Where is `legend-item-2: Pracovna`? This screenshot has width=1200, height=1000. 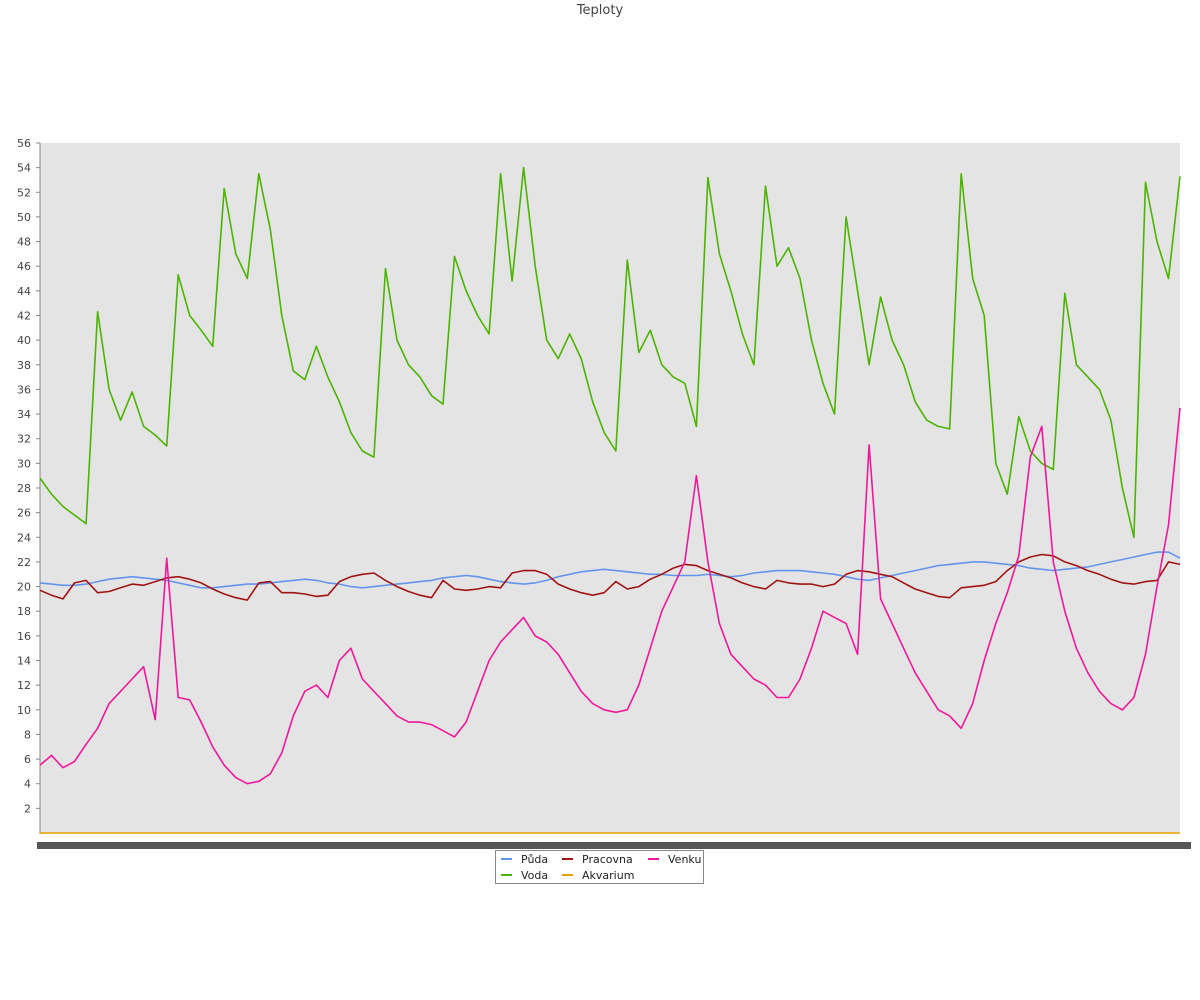 legend-item-2: Pracovna is located at coordinates (597, 860).